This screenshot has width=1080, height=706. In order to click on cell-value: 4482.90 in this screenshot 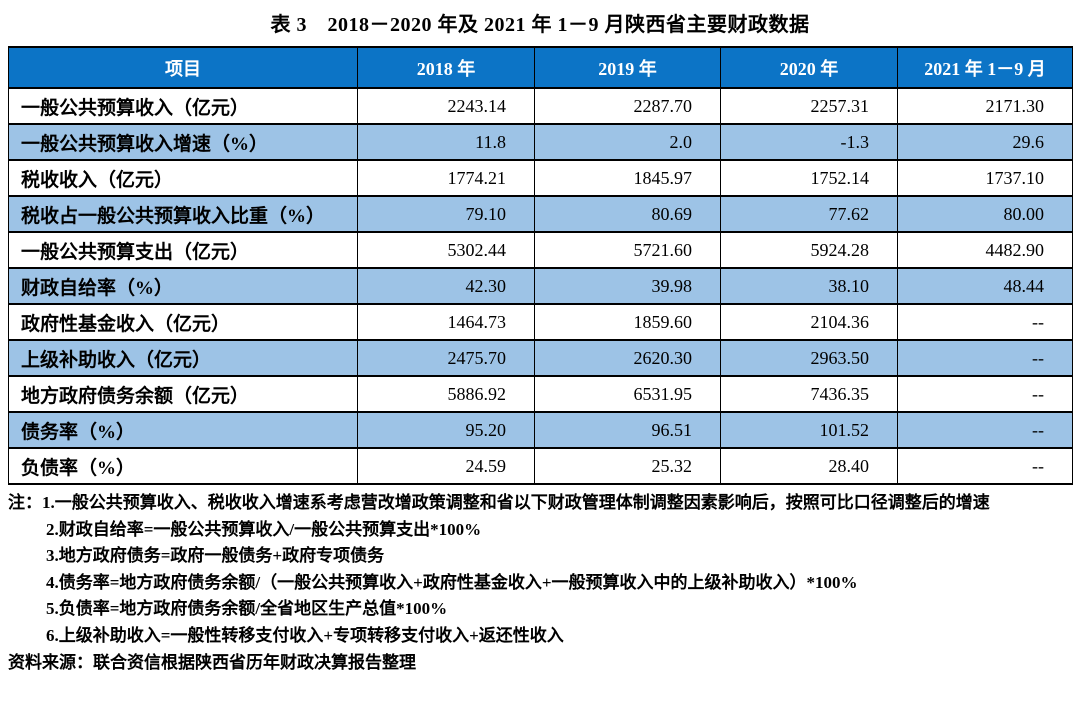, I will do `click(985, 250)`.